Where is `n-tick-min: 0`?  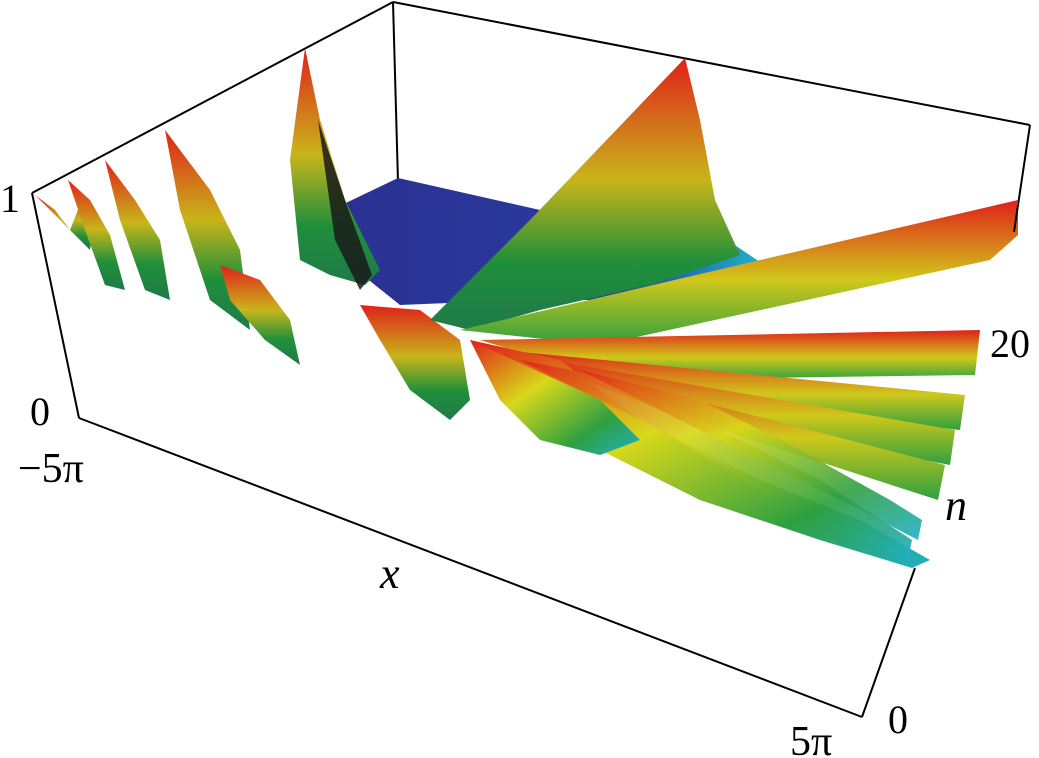
n-tick-min: 0 is located at coordinates (898, 719).